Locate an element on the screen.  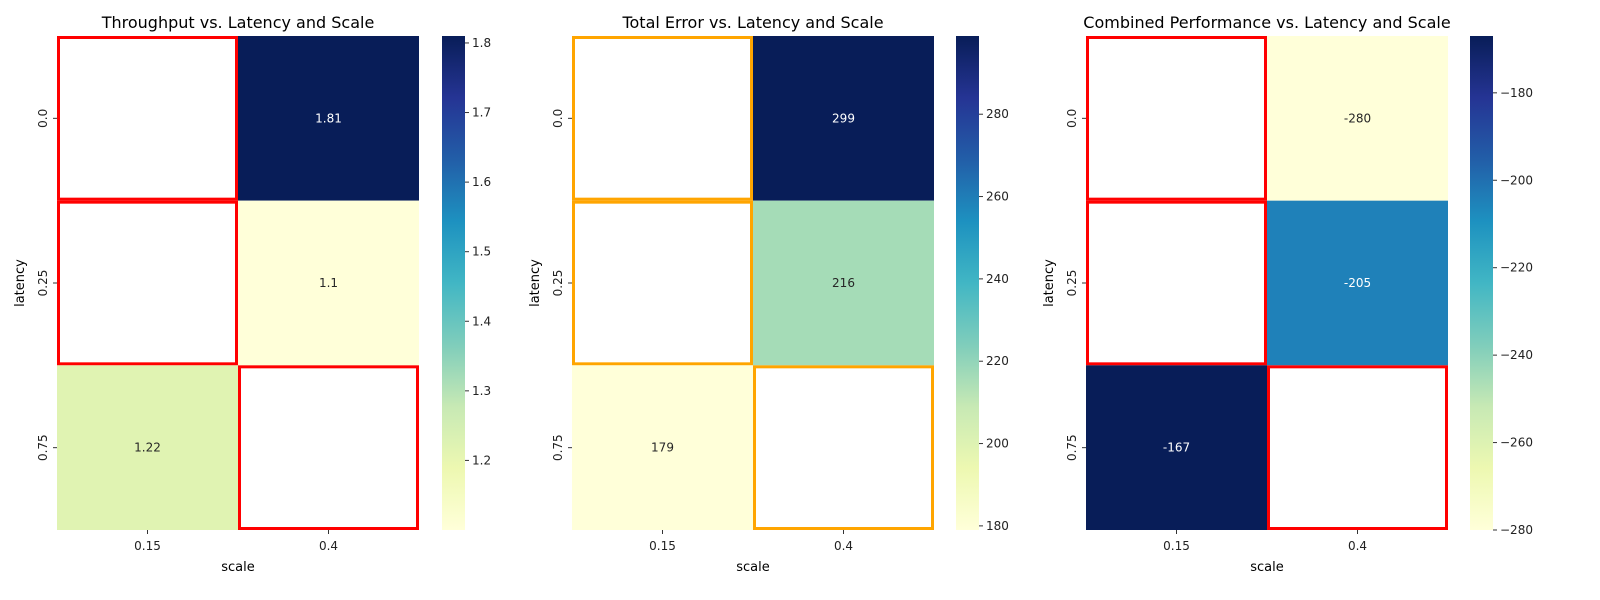
colorbar-tick-label: 1.4 is located at coordinates (481, 321).